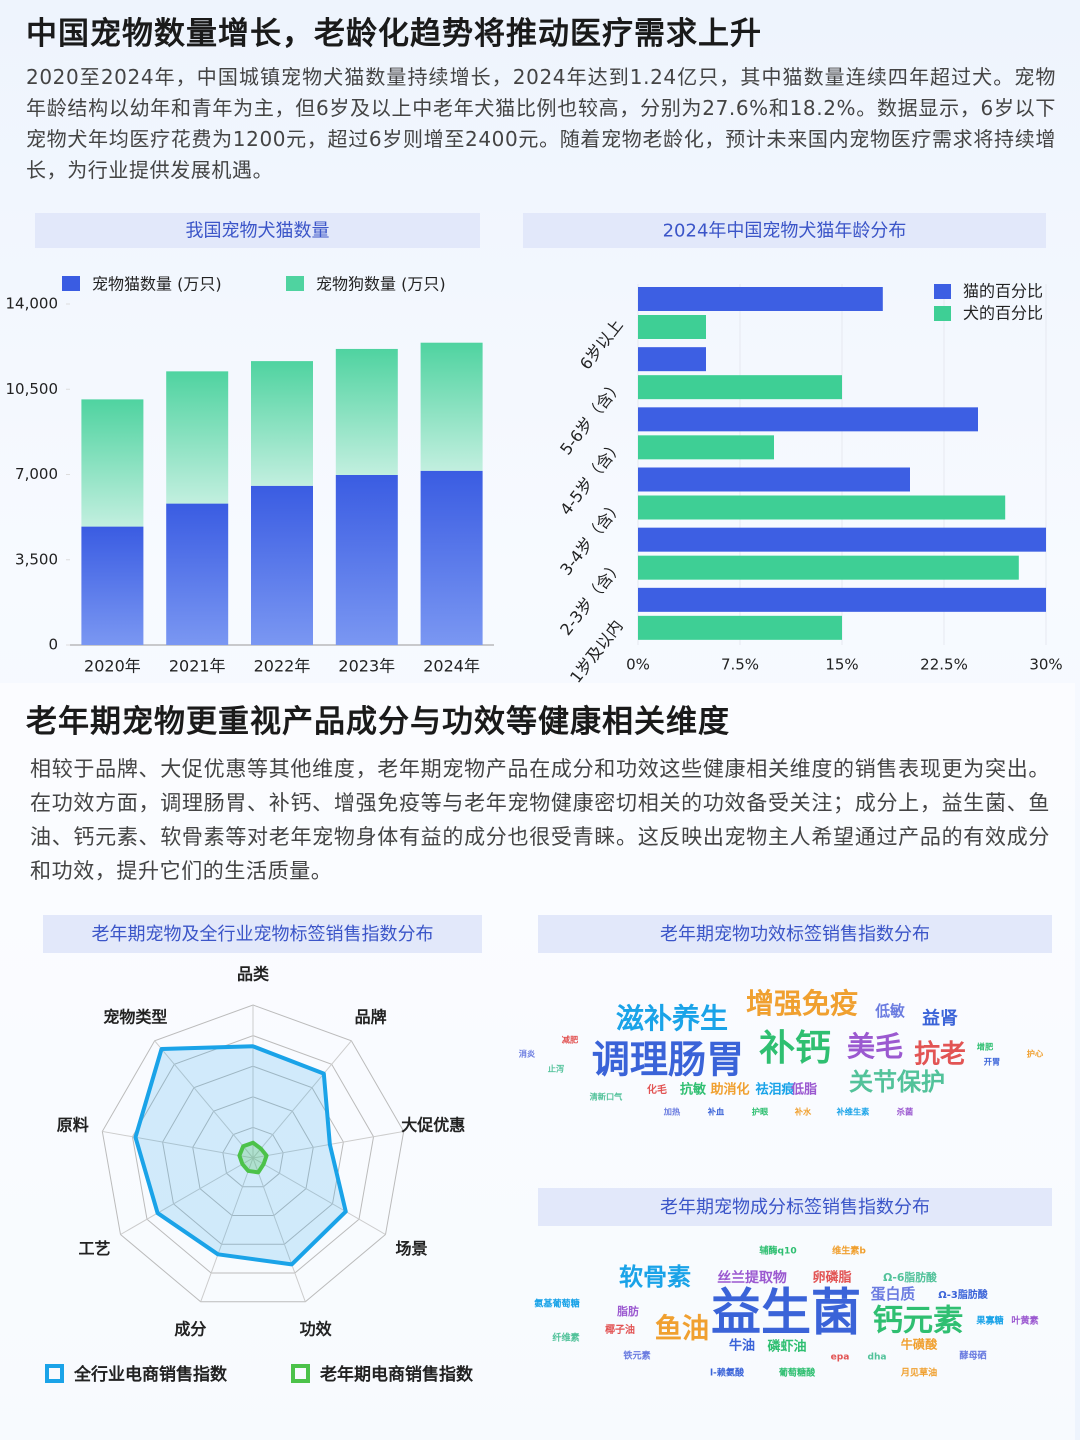  Describe the element at coordinates (919, 1344) in the screenshot. I see `word: 牛磺酸` at that location.